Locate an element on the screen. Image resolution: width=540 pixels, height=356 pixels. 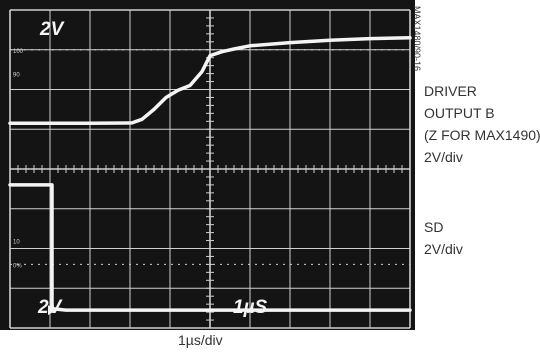
ch1-label-line: 2V/div is located at coordinates (443, 157).